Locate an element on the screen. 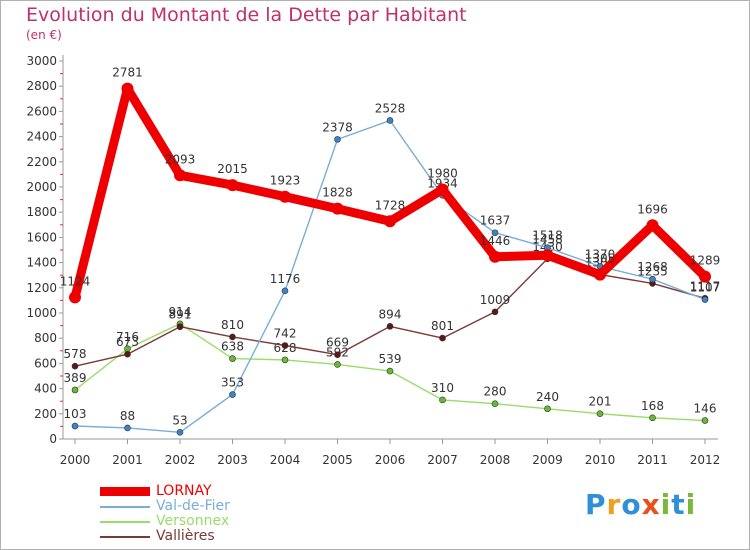 This screenshot has height=550, width=750. x-tick-label: 2007 is located at coordinates (442, 460).